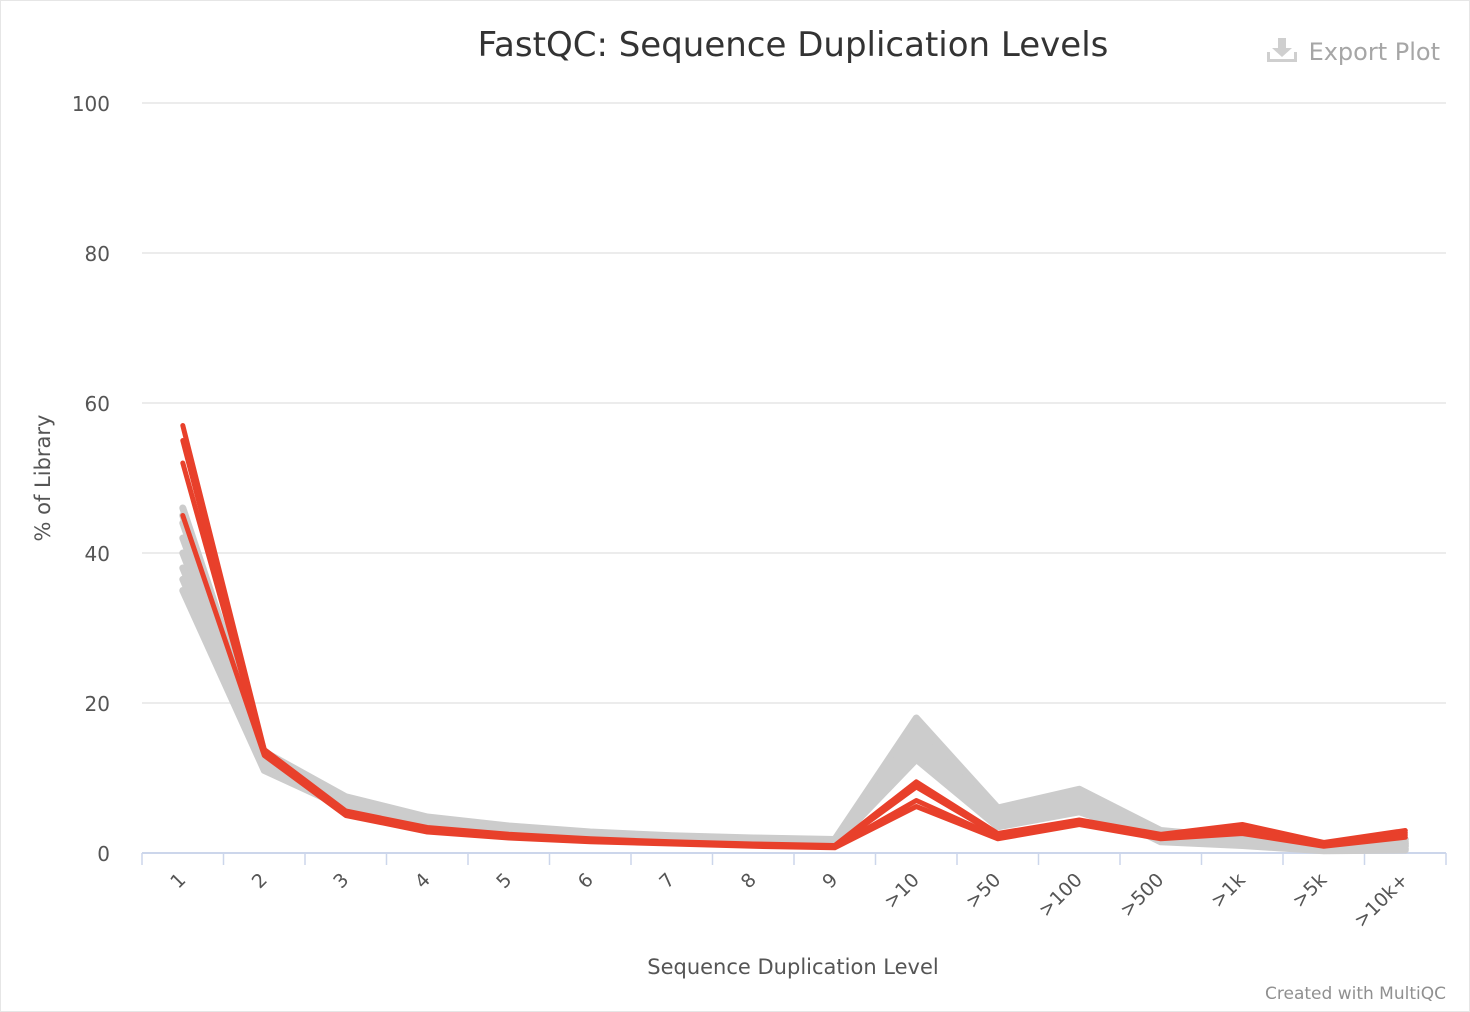  Describe the element at coordinates (97, 254) in the screenshot. I see `y-tick-label: 80` at that location.